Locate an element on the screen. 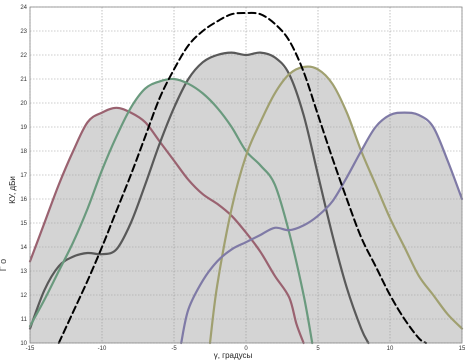 This screenshot has height=363, width=465. x-tick-label: 5 is located at coordinates (318, 349).